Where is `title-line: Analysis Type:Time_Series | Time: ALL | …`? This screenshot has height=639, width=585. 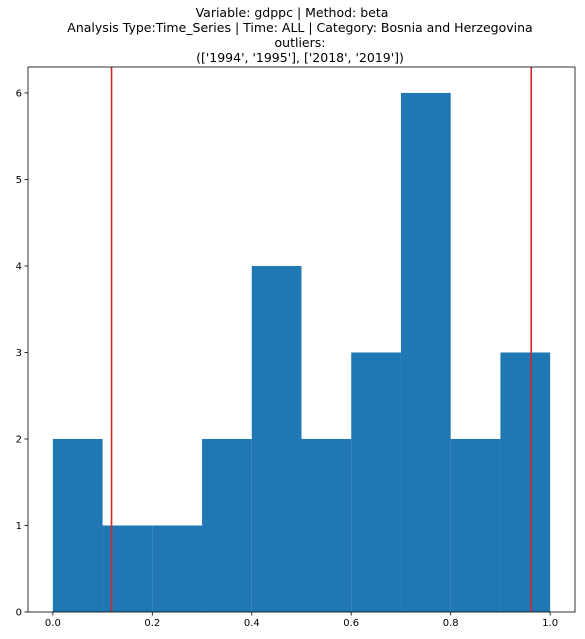 title-line: Analysis Type:Time_Series | Time: ALL | … is located at coordinates (299, 27).